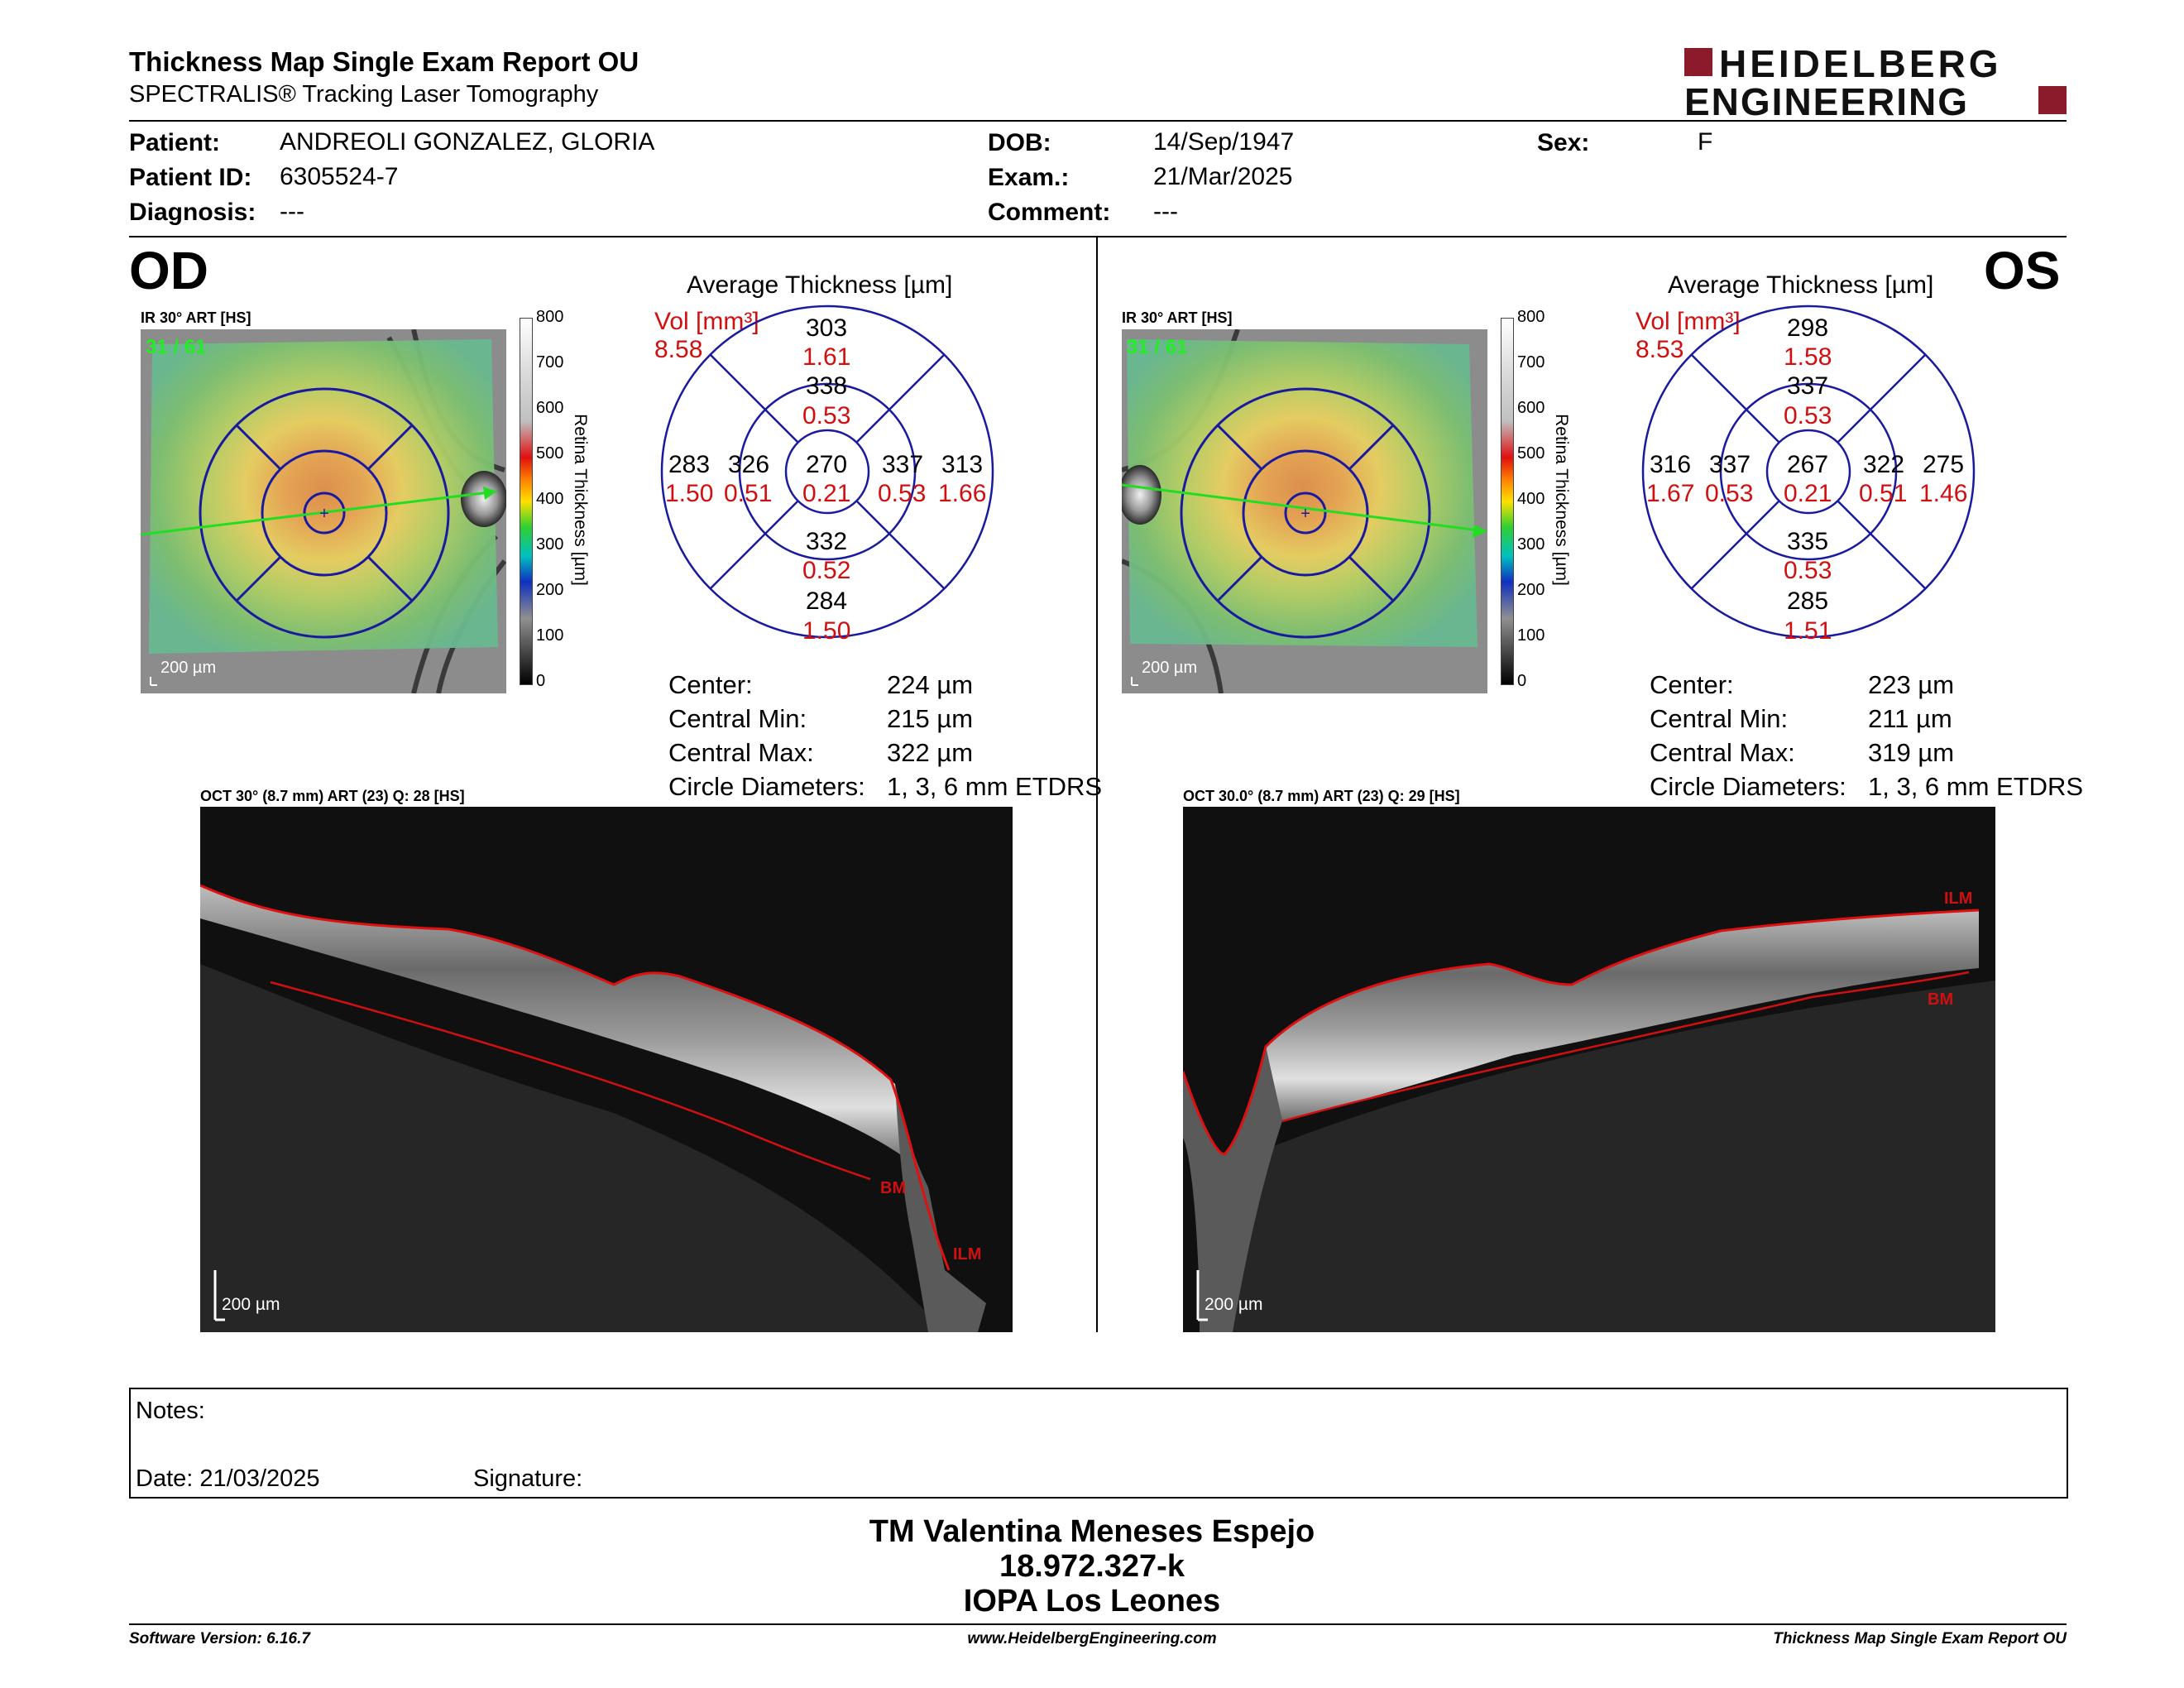 This screenshot has height=1688, width=2184. What do you see at coordinates (1092, 1601) in the screenshot?
I see `footer-clinic: IOPA Los Leones` at bounding box center [1092, 1601].